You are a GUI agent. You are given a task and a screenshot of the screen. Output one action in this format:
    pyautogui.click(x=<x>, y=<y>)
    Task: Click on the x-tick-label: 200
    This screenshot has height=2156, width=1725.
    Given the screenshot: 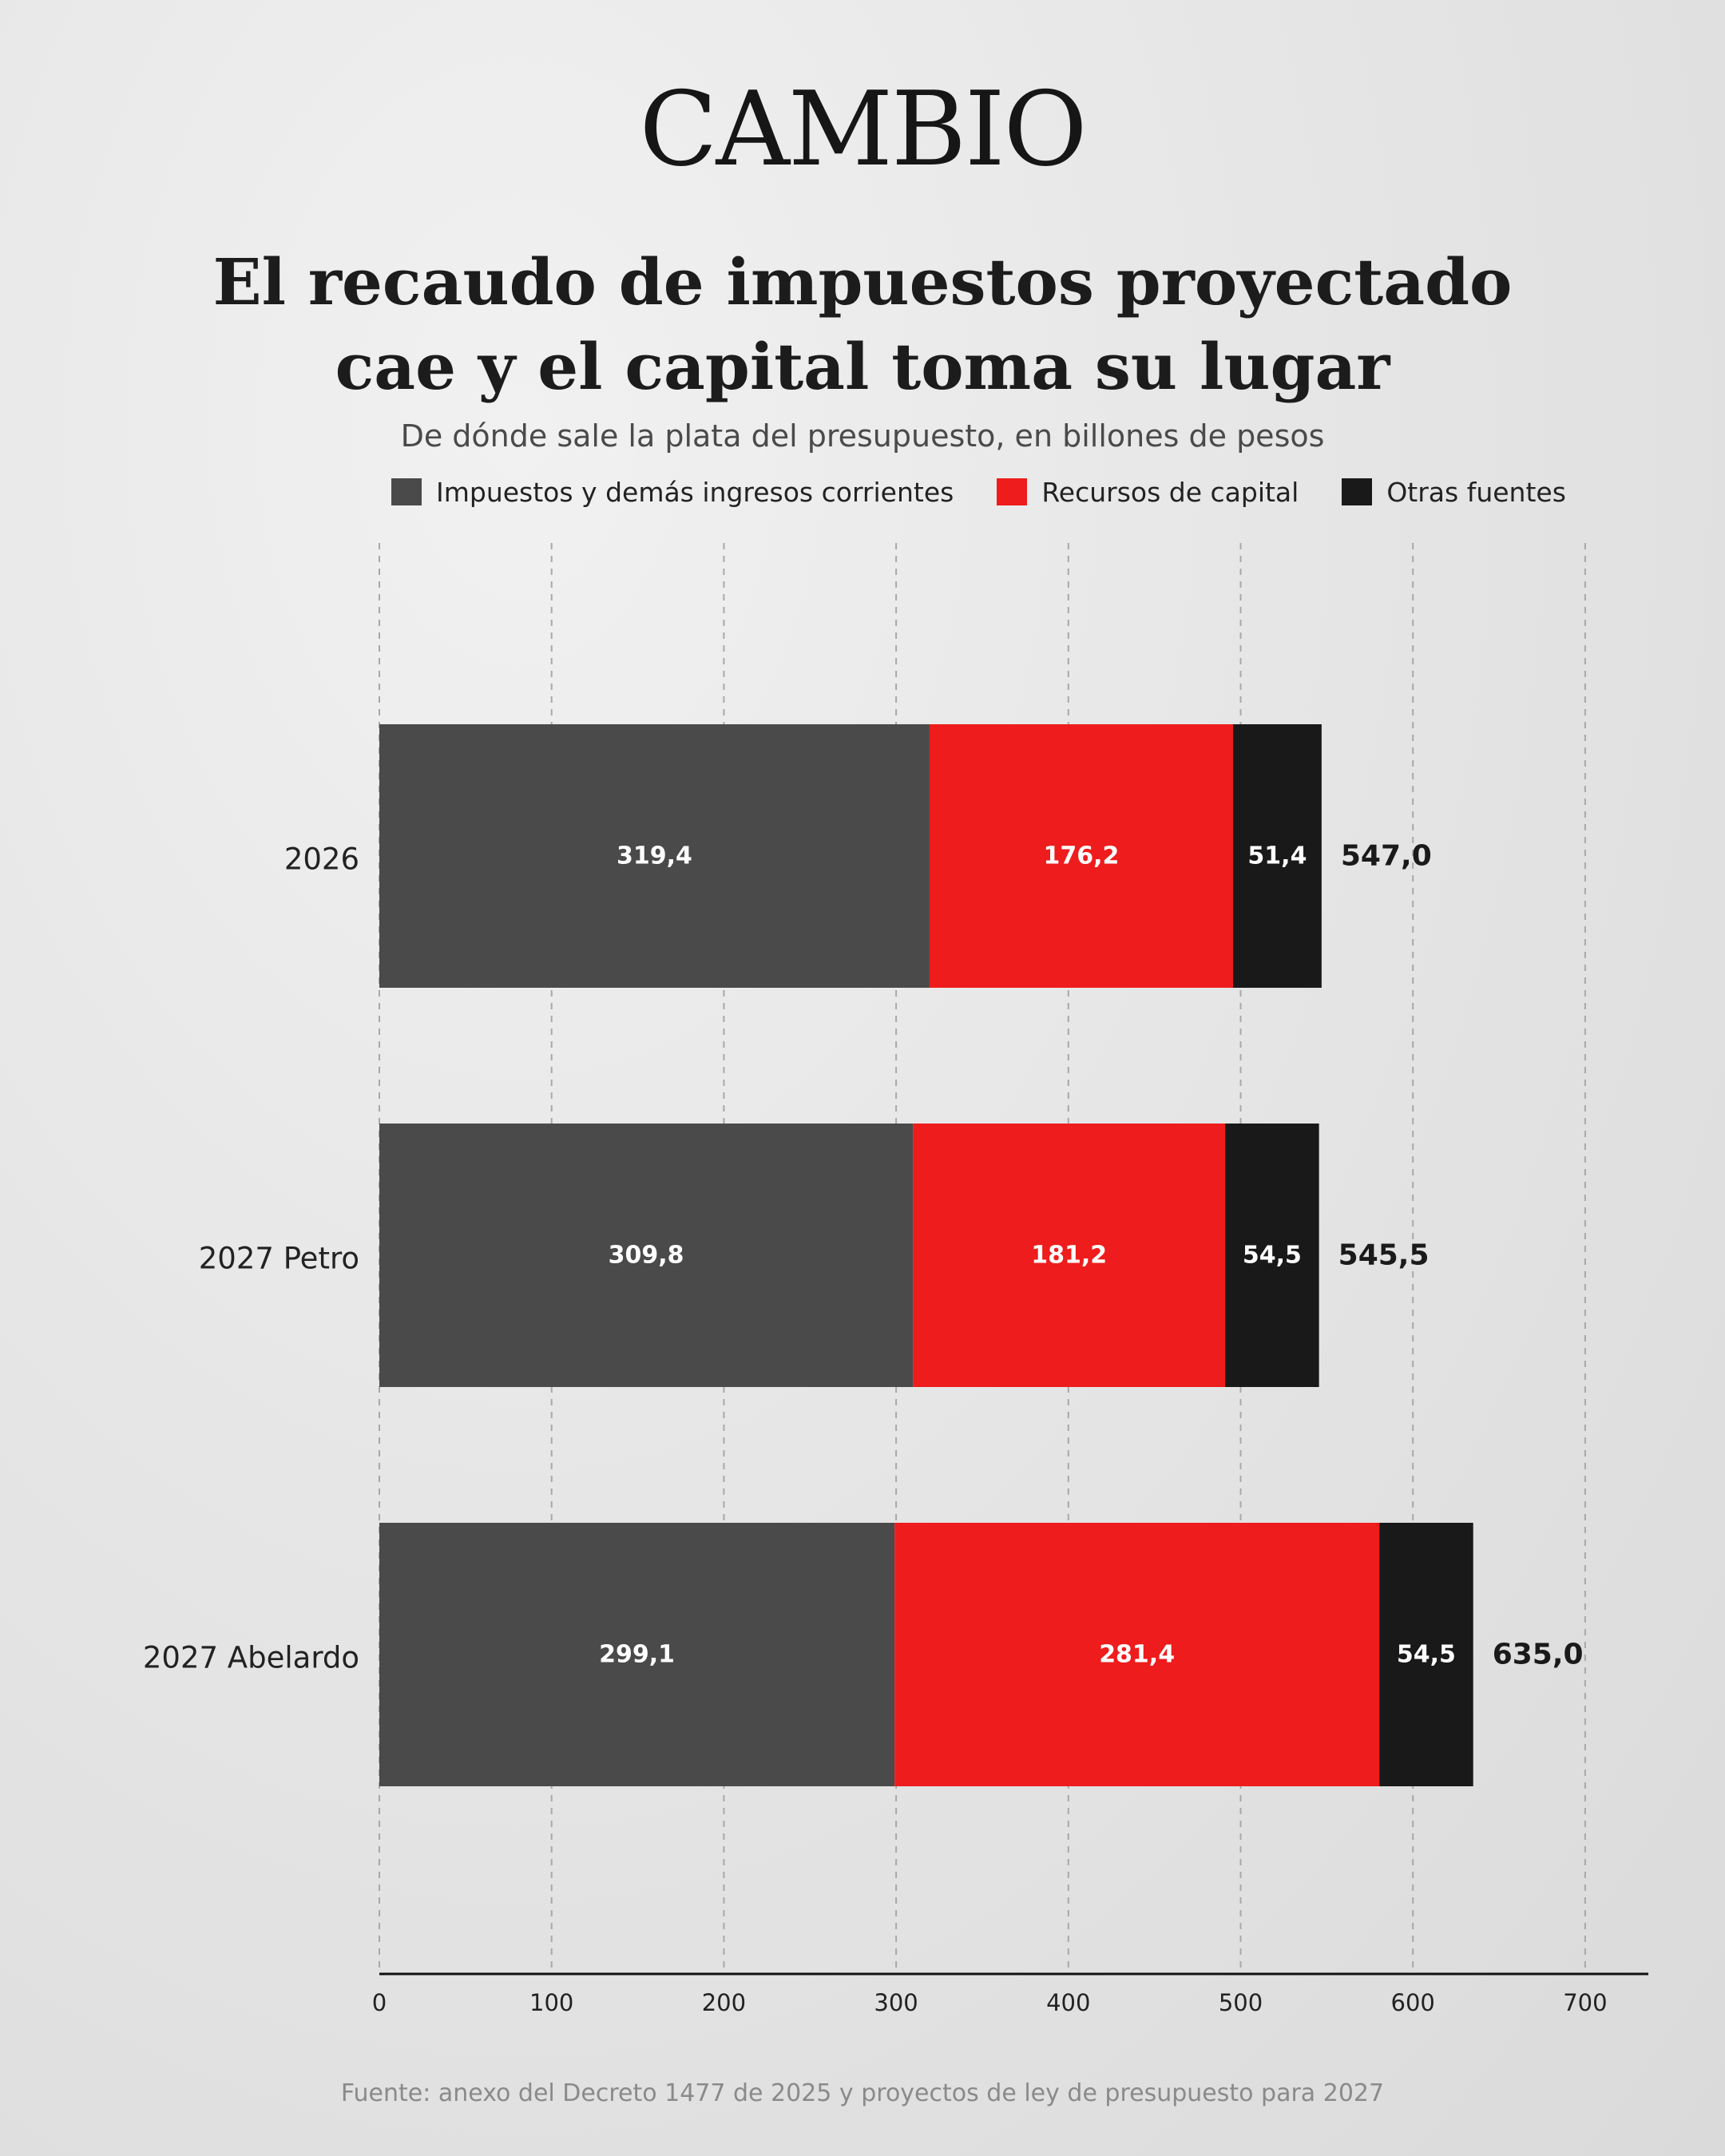 What is the action you would take?
    pyautogui.click(x=724, y=2002)
    